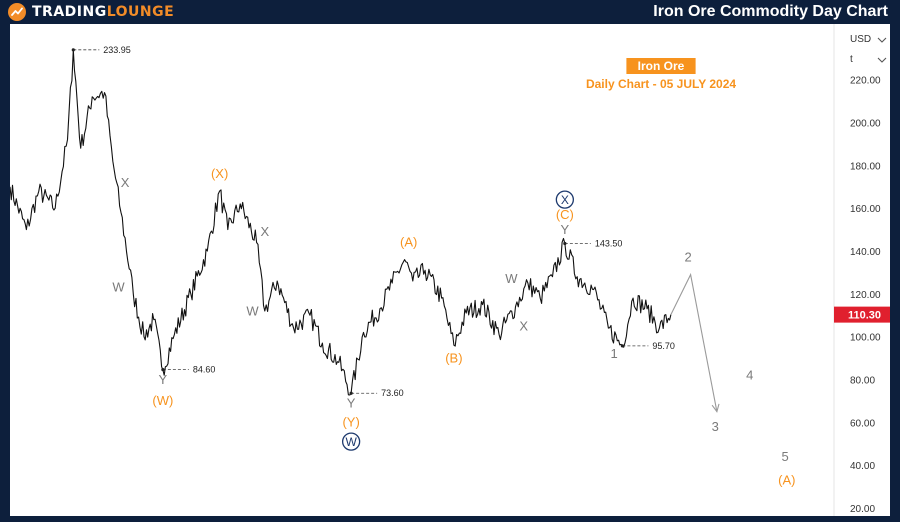  I want to click on current-price-label: 110.30, so click(864, 316).